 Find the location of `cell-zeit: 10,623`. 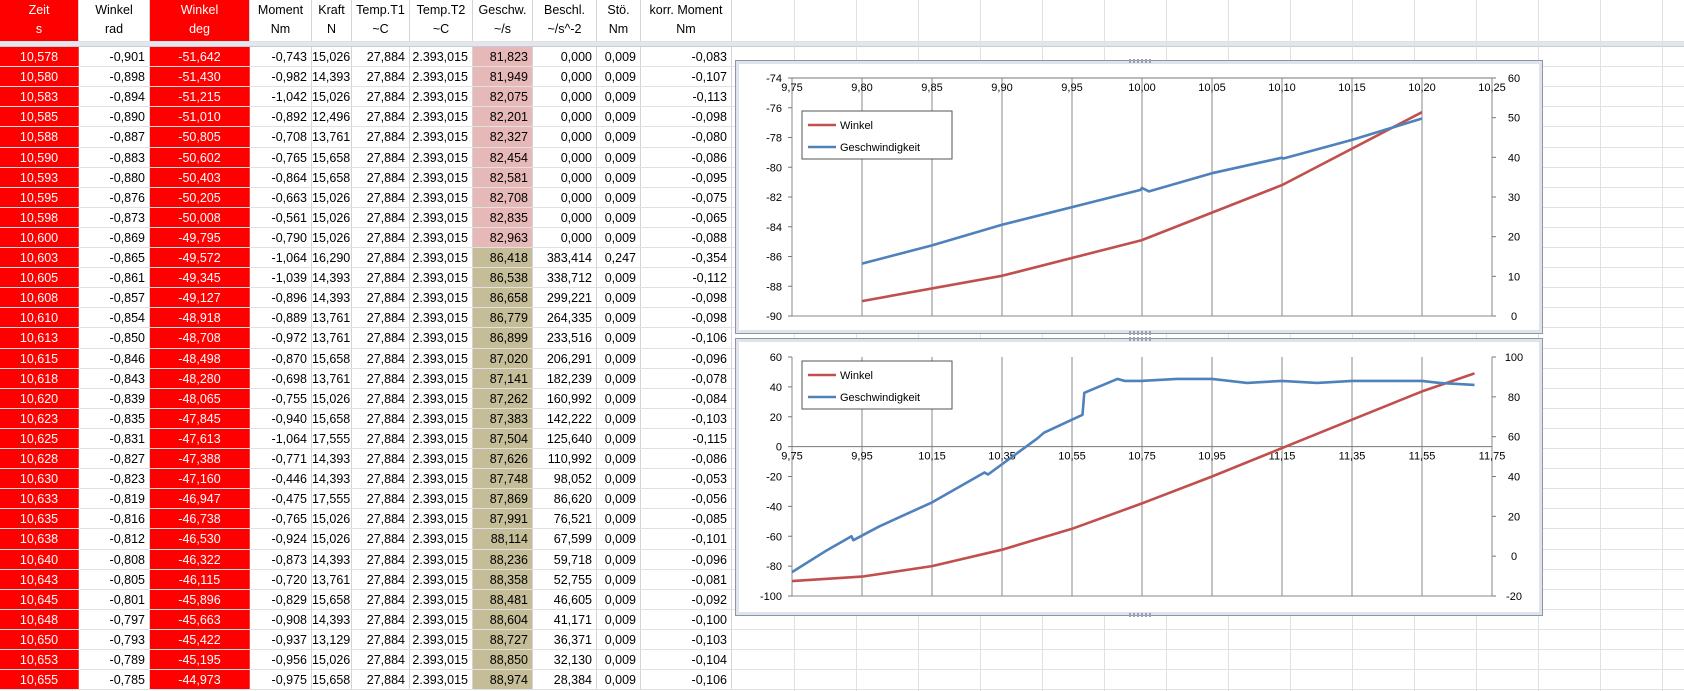

cell-zeit: 10,623 is located at coordinates (39, 419).